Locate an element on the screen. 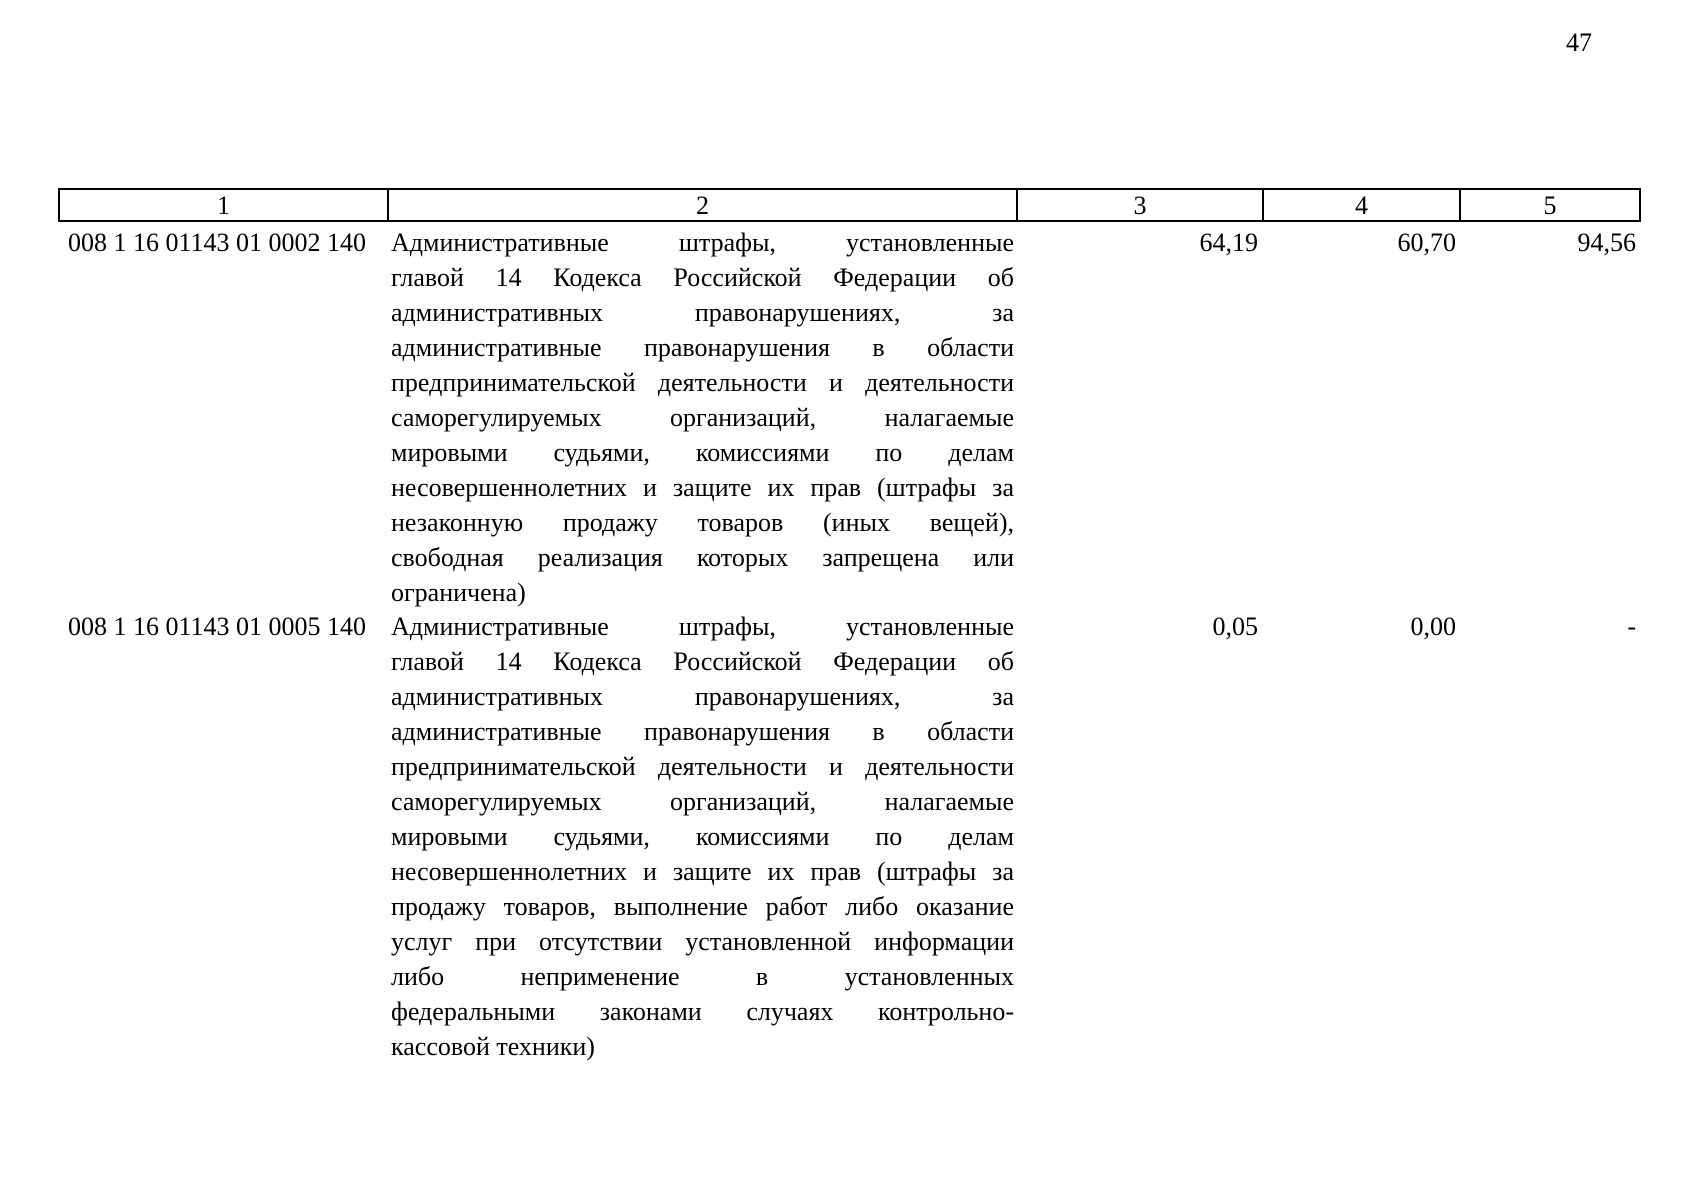 The image size is (1696, 1200). col4-value: 0,00 is located at coordinates (1433, 626).